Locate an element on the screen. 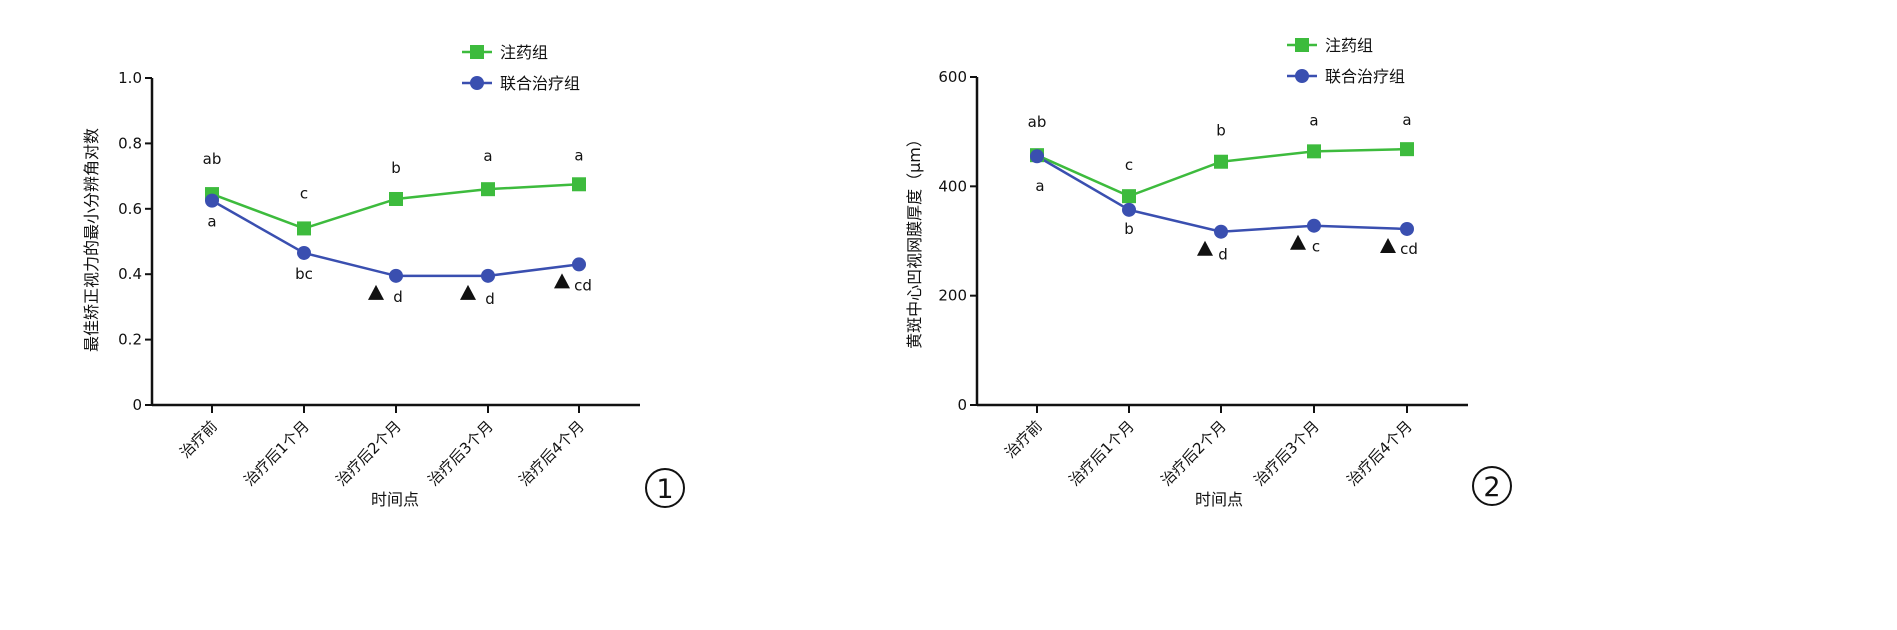 The image size is (1897, 630). y-axis-title: 黄斑中心凹视网膜厚度（μm） is located at coordinates (914, 240).